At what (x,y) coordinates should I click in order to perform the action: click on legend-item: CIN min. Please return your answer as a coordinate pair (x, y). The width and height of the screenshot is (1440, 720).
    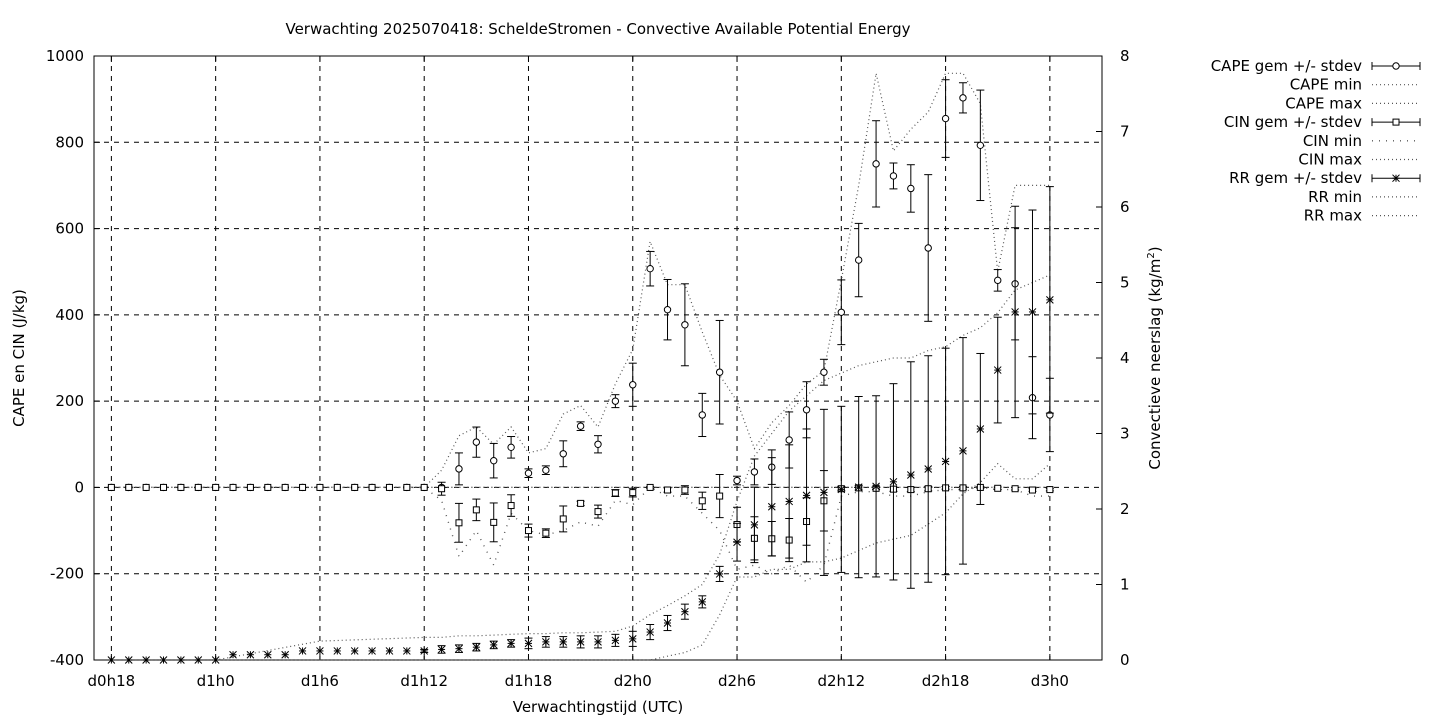
    Looking at the image, I should click on (1361, 141).